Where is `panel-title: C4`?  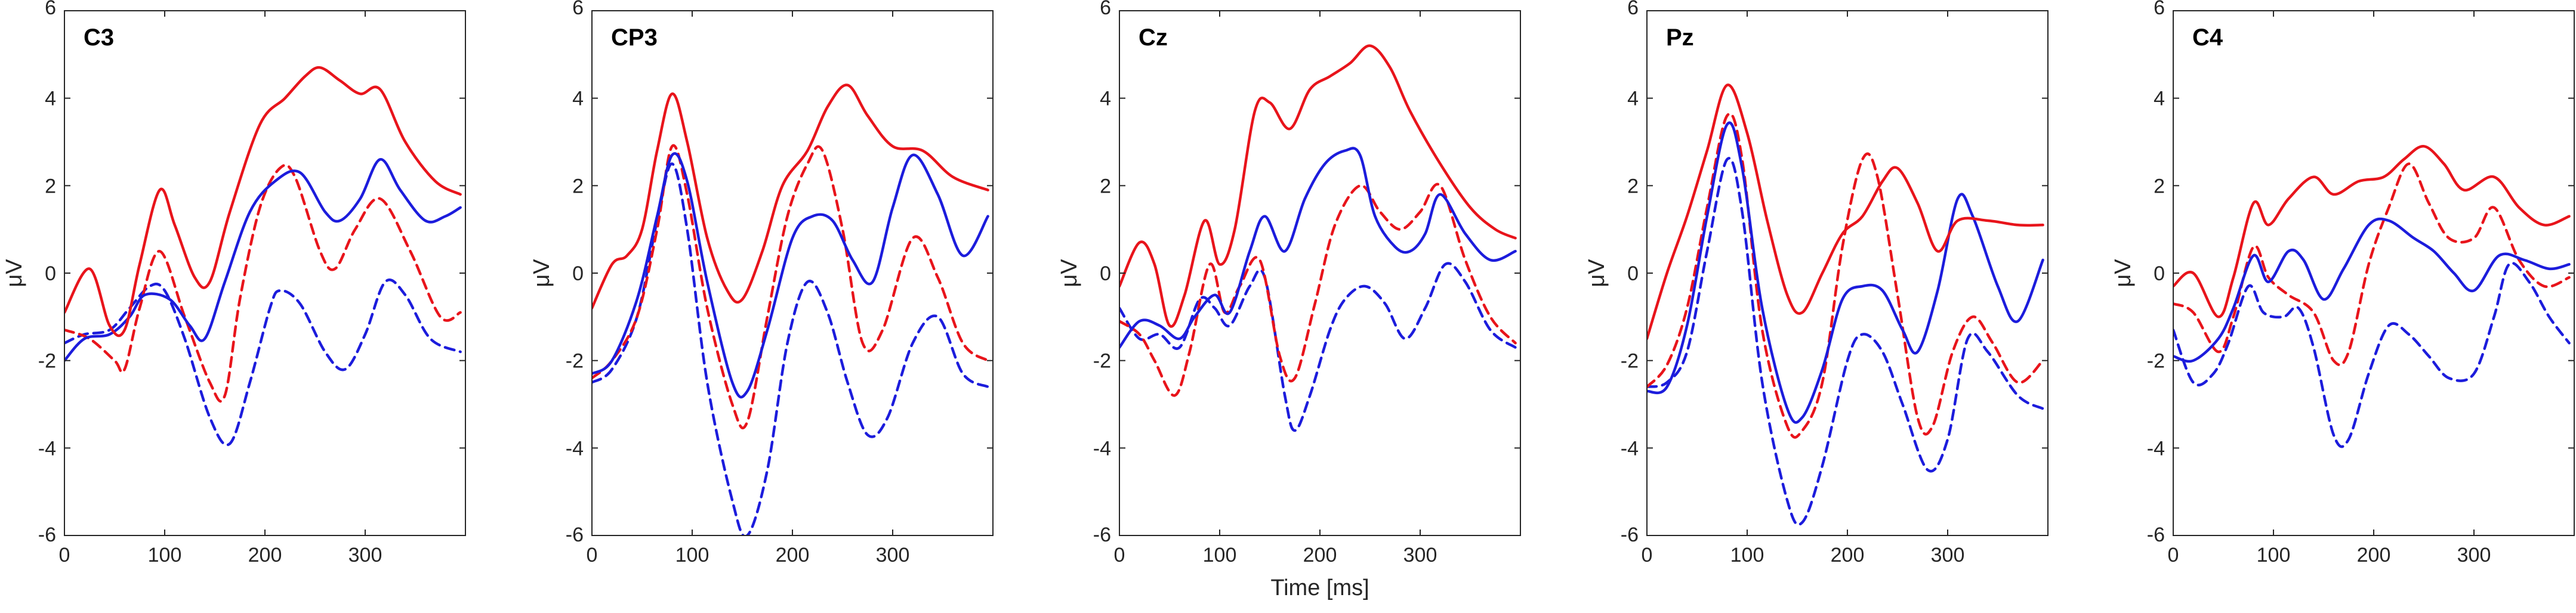 panel-title: C4 is located at coordinates (2207, 37).